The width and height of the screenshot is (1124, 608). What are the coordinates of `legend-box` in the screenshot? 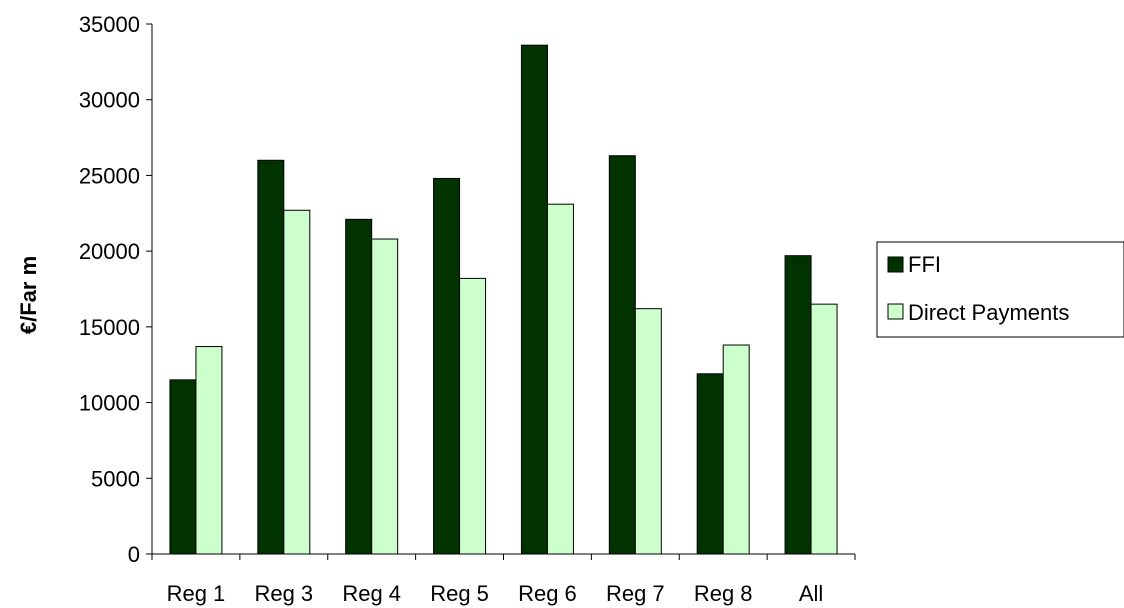 It's located at (1000, 289).